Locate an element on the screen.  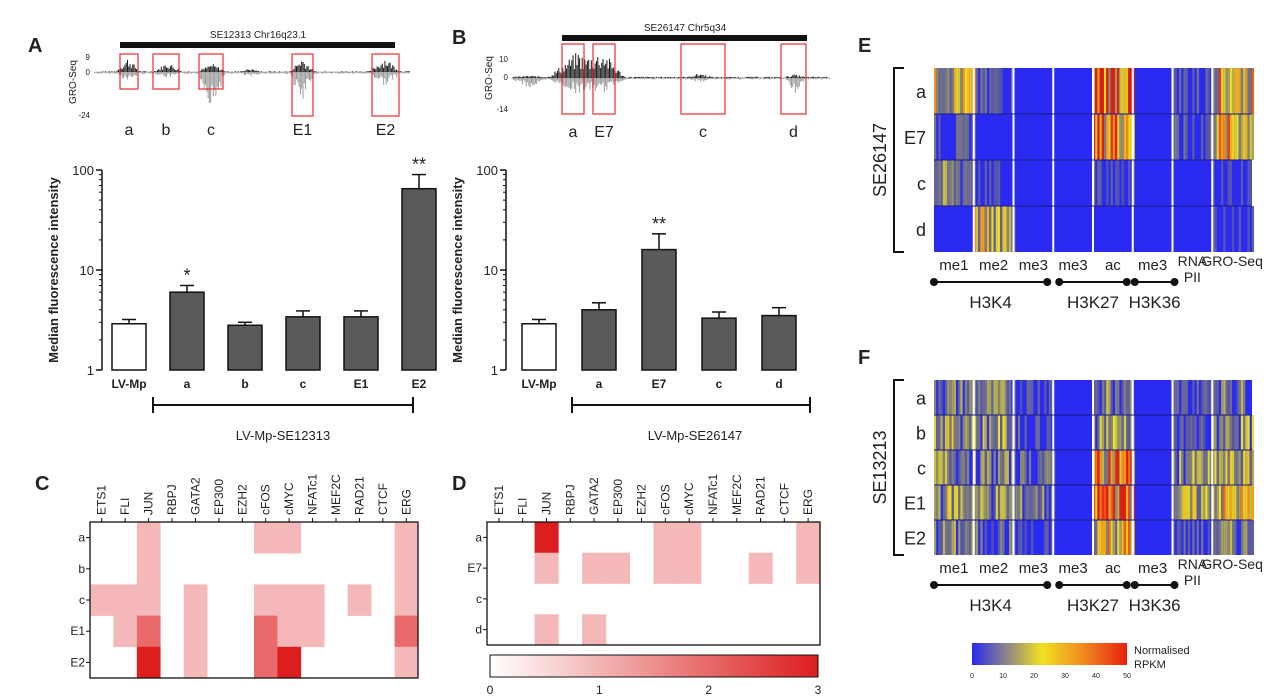
row-label: E7 is located at coordinates (915, 138).